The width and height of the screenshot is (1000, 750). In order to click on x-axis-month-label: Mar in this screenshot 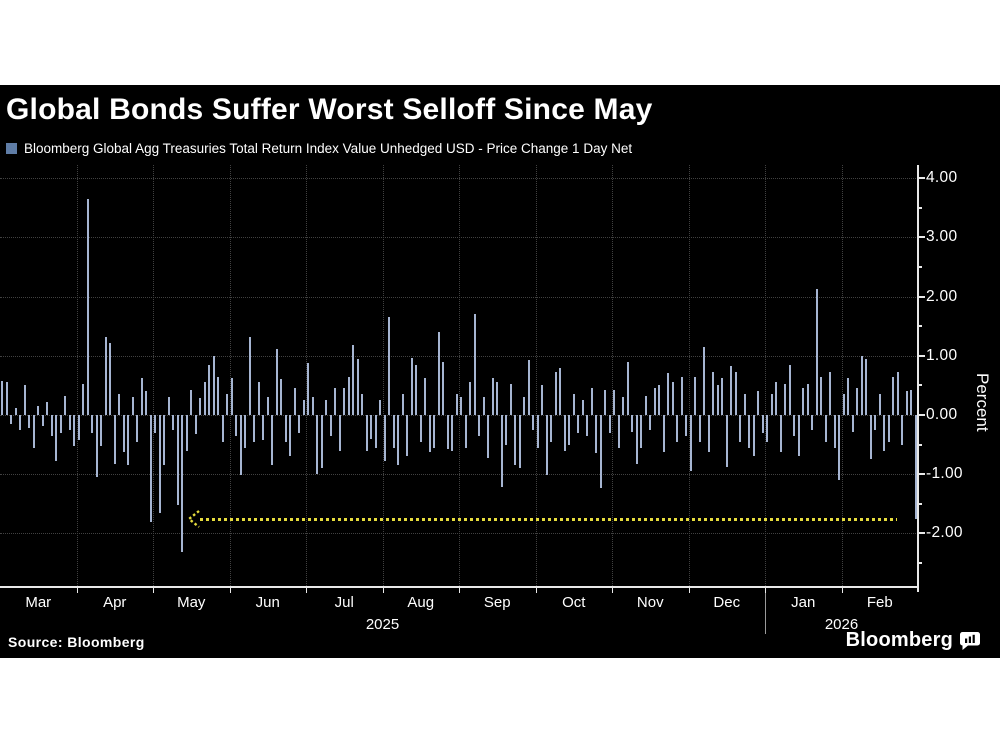, I will do `click(38, 602)`.